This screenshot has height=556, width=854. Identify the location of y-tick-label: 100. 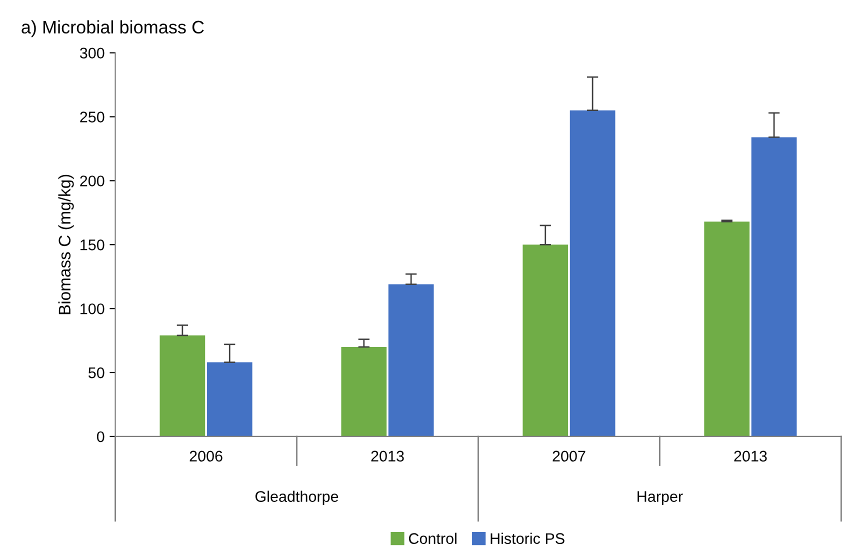
(92, 308).